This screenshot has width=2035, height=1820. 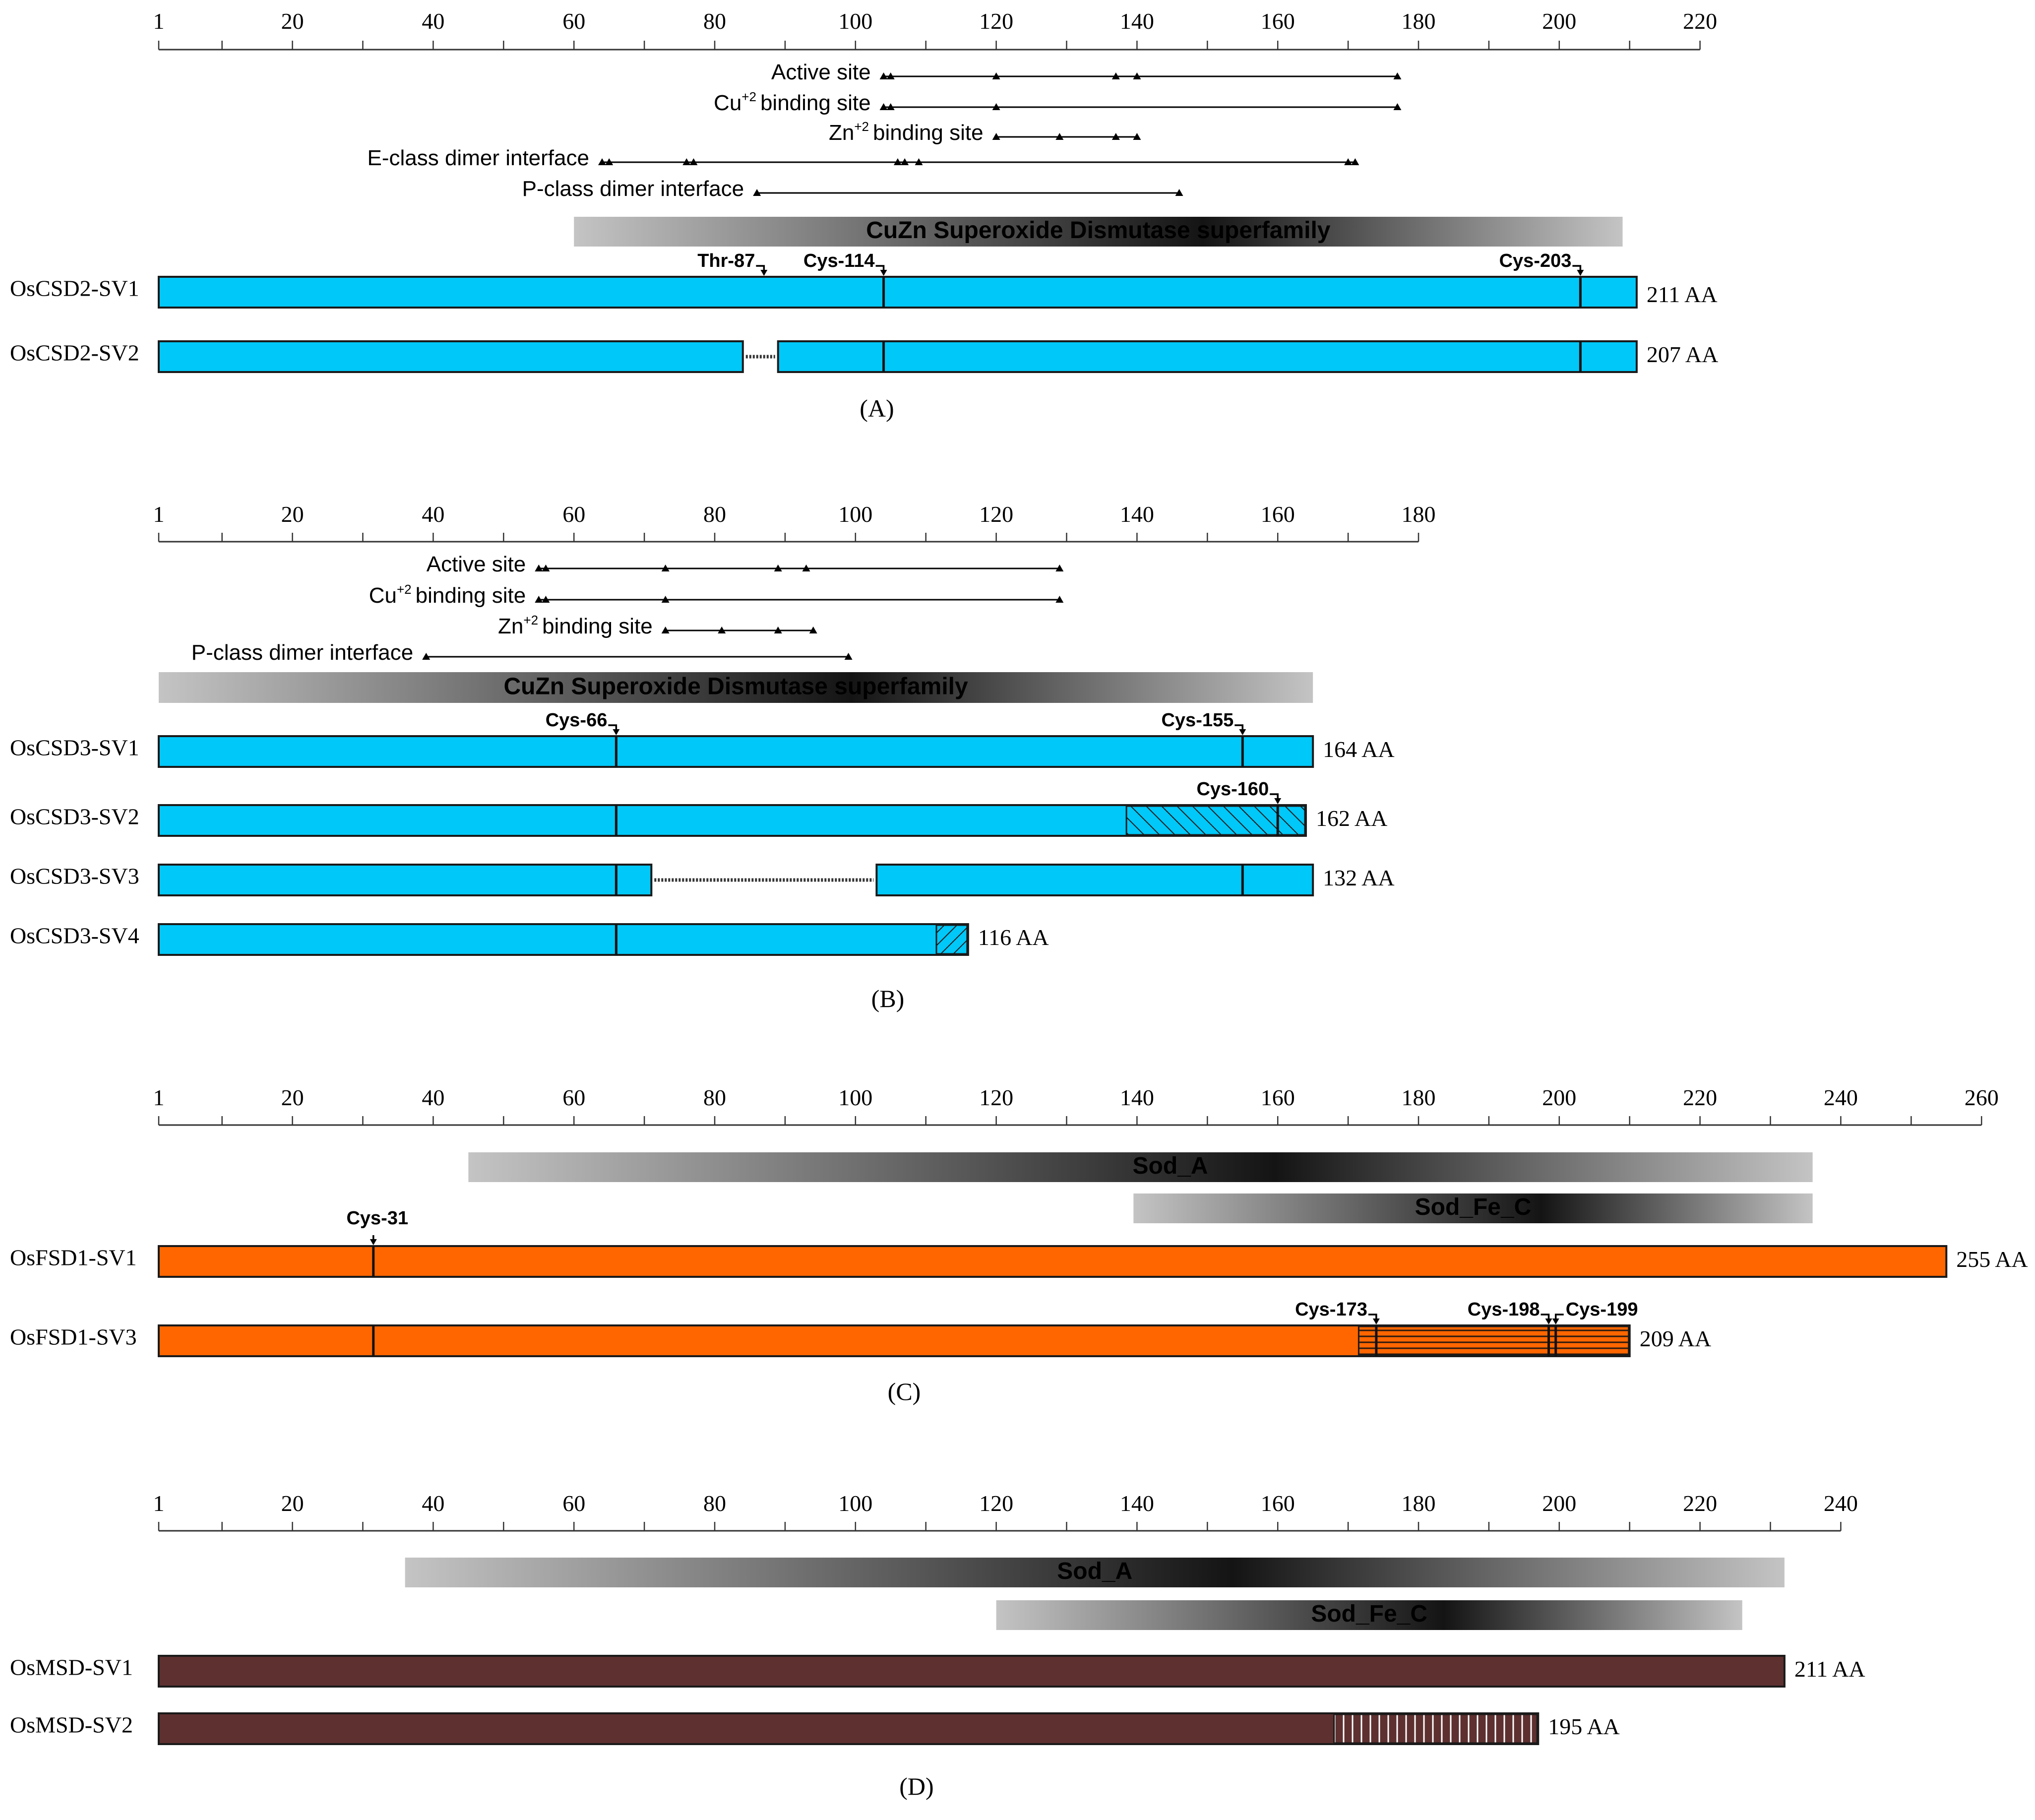 What do you see at coordinates (1602, 1309) in the screenshot?
I see `residue-label: Cys-199` at bounding box center [1602, 1309].